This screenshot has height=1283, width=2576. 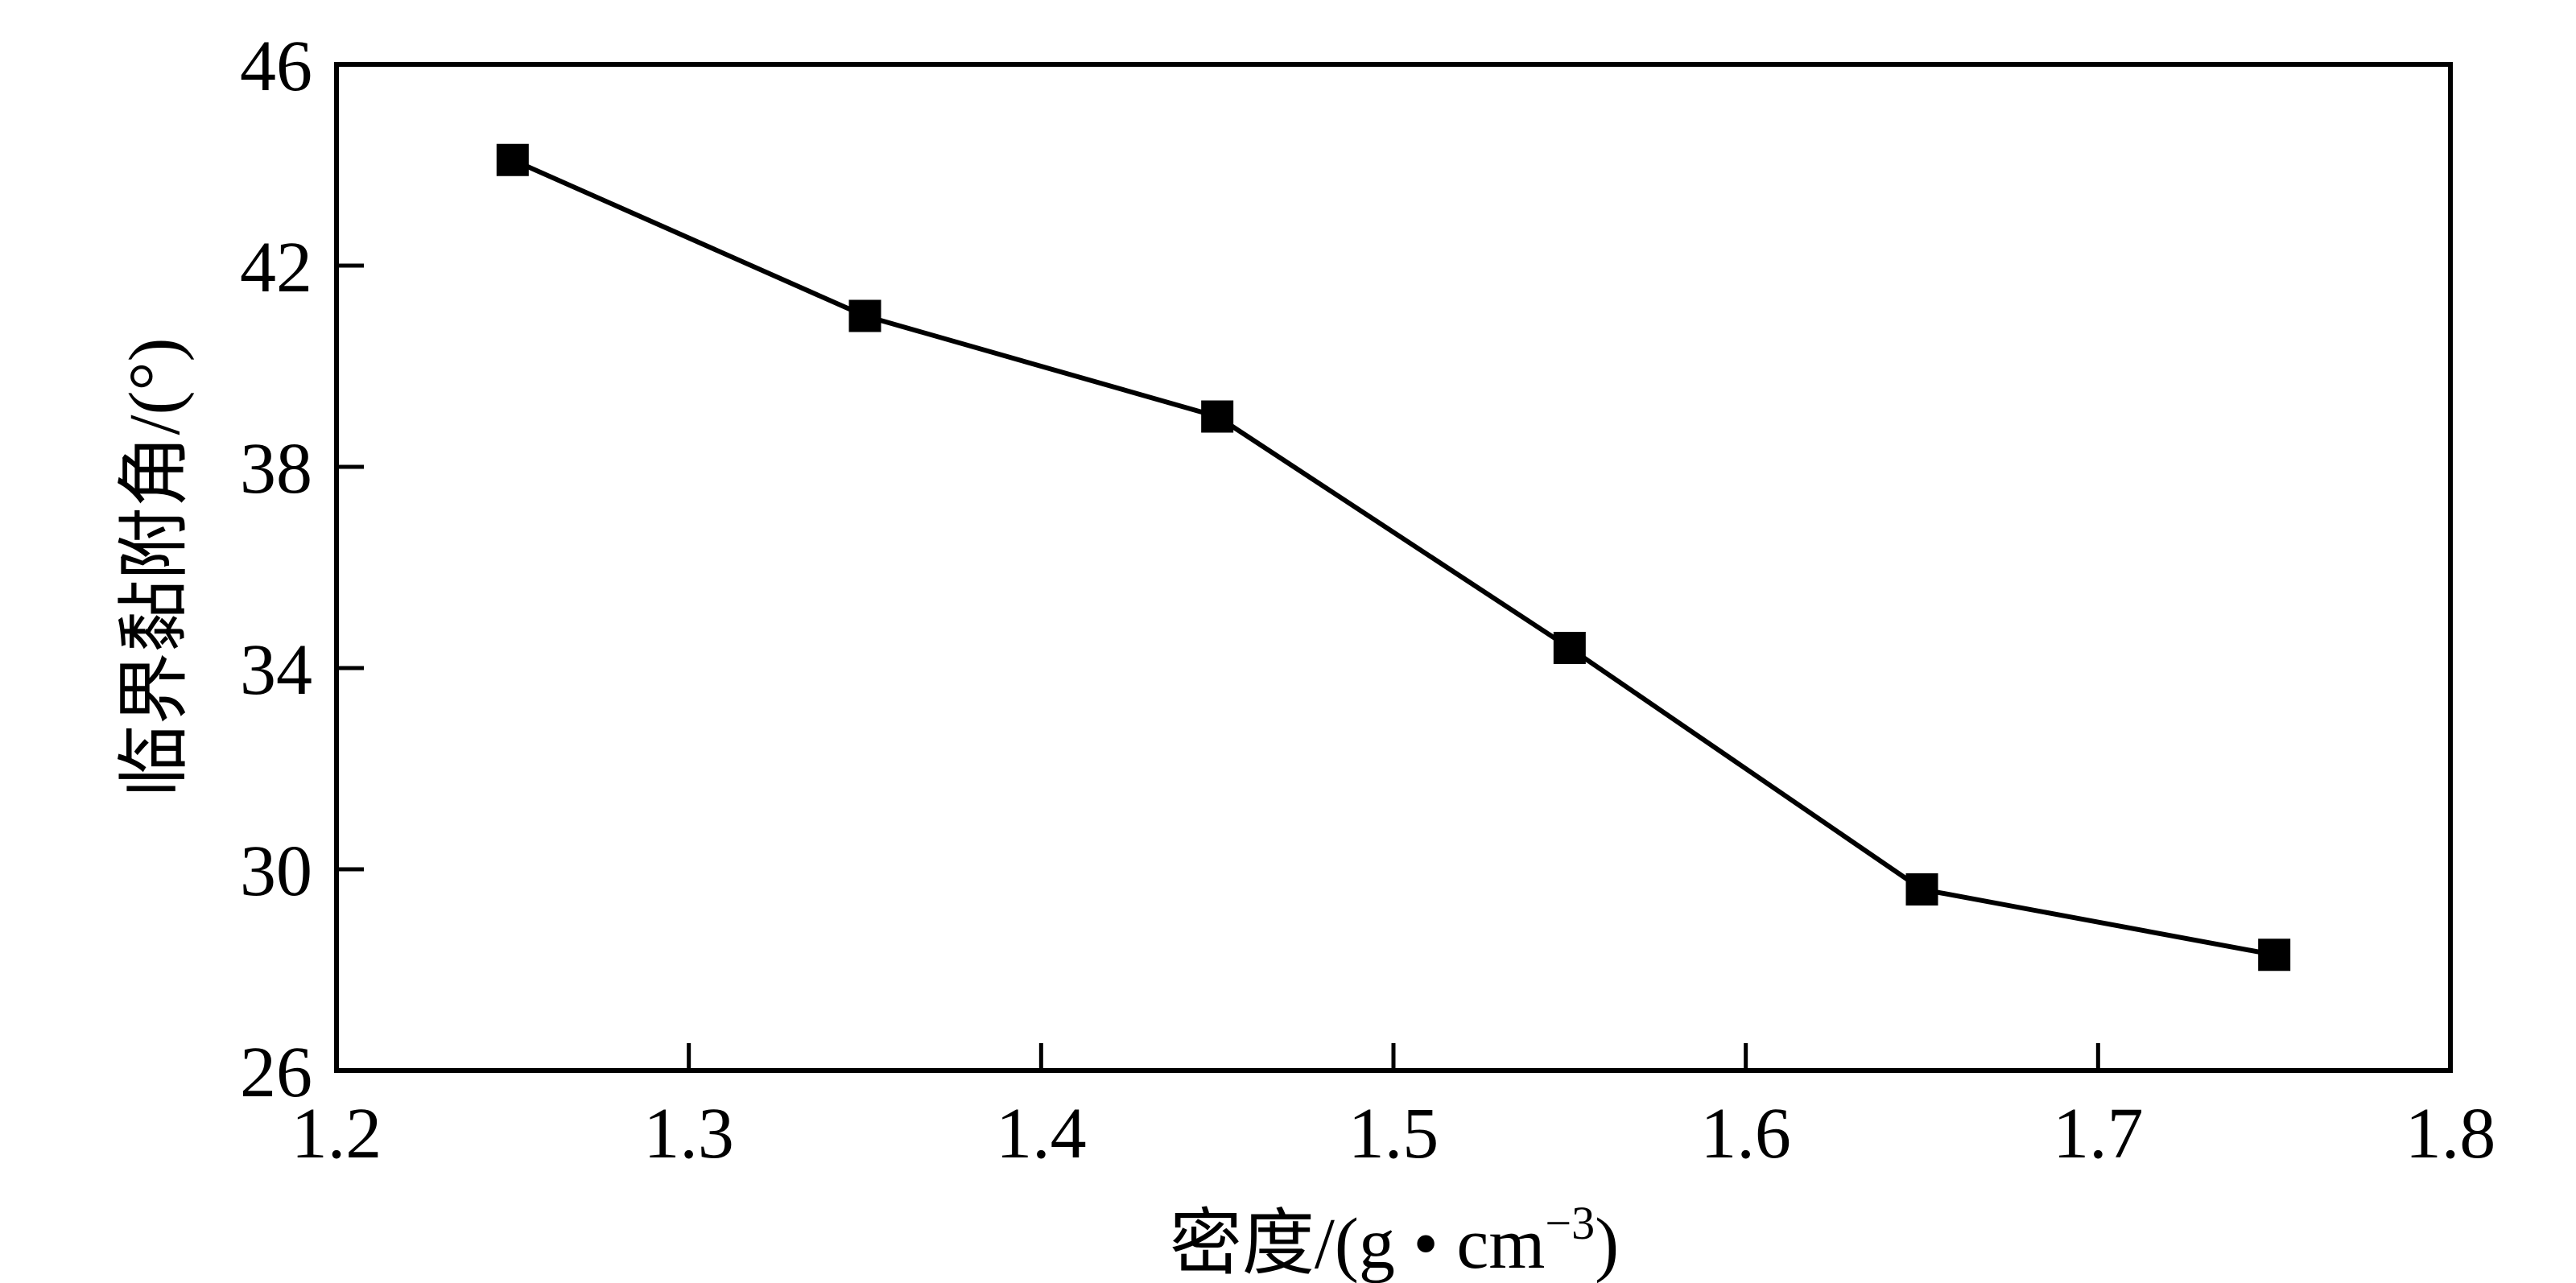 I want to click on x-axis-title-main: 密度/(g • cm, so click(x=1357, y=1243).